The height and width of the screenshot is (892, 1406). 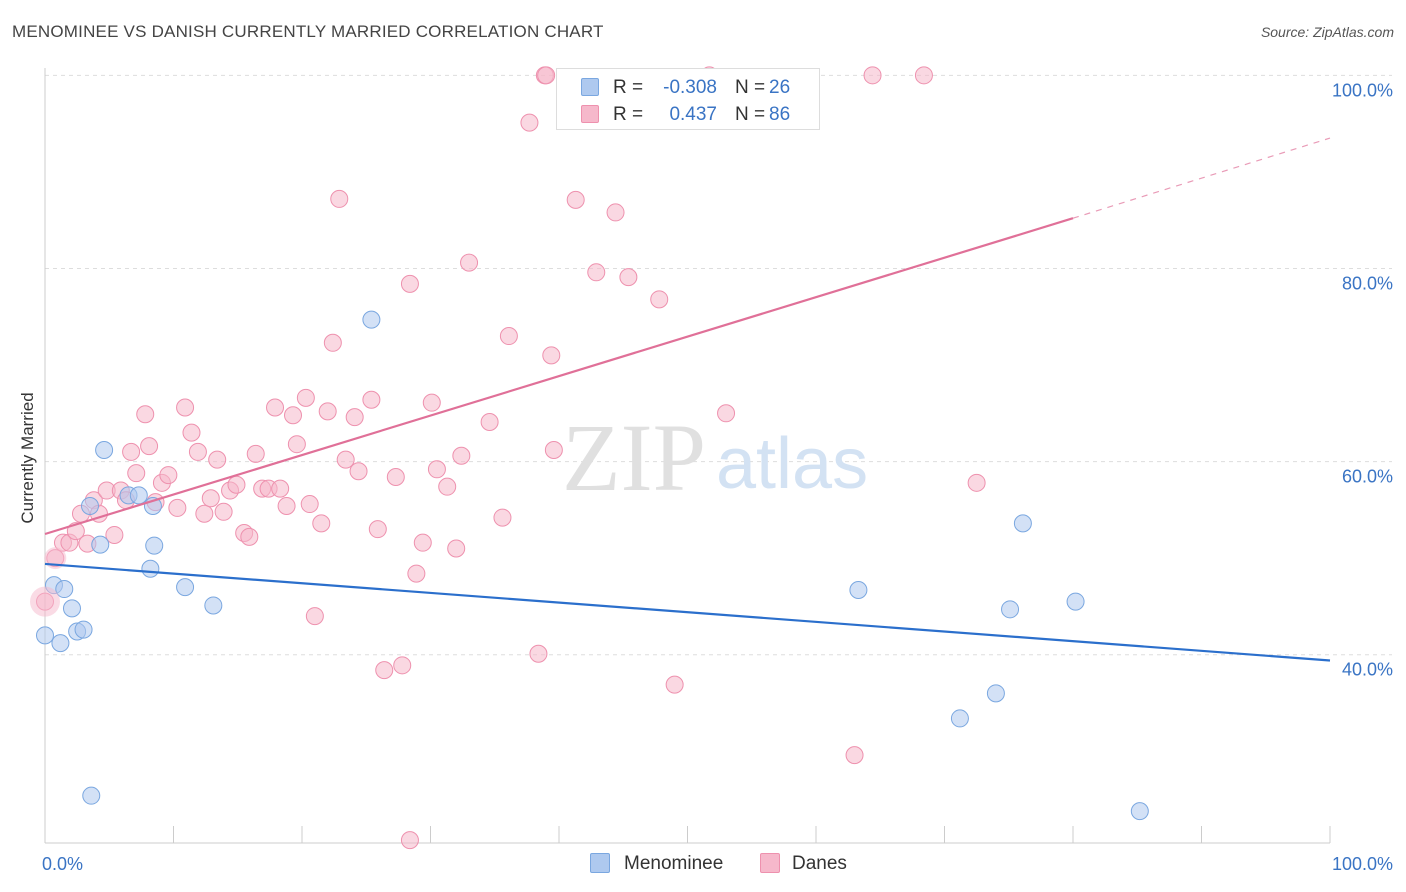 What do you see at coordinates (1367, 477) in the screenshot?
I see `y-tick-label: 60.0%` at bounding box center [1367, 477].